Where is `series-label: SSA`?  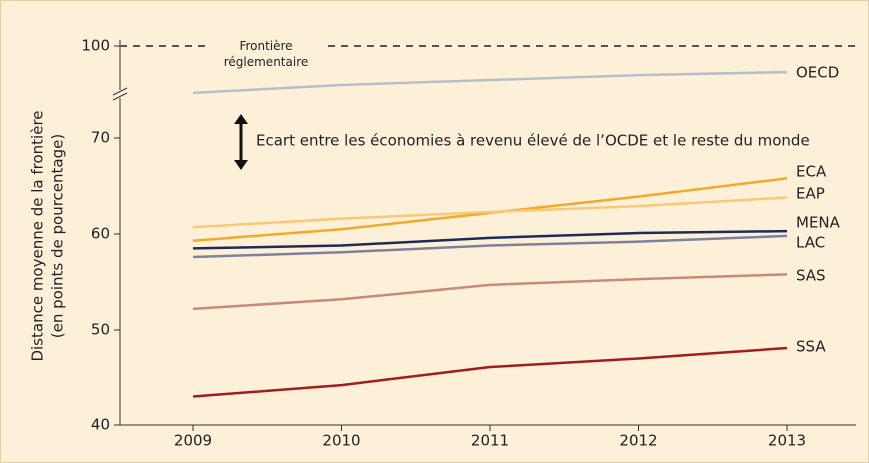
series-label: SSA is located at coordinates (811, 347).